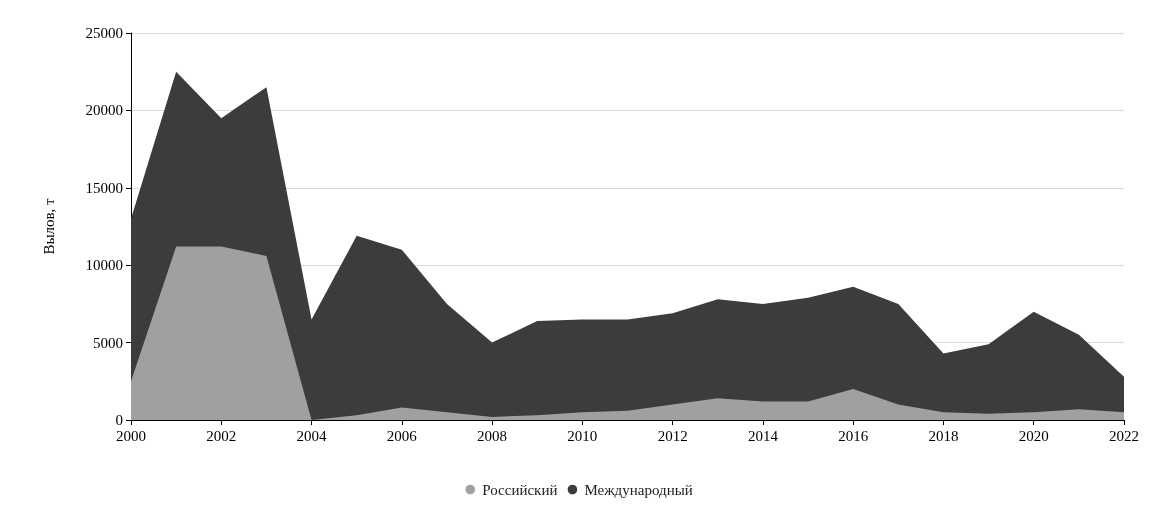  What do you see at coordinates (104, 187) in the screenshot?
I see `y-tick-label: 15000` at bounding box center [104, 187].